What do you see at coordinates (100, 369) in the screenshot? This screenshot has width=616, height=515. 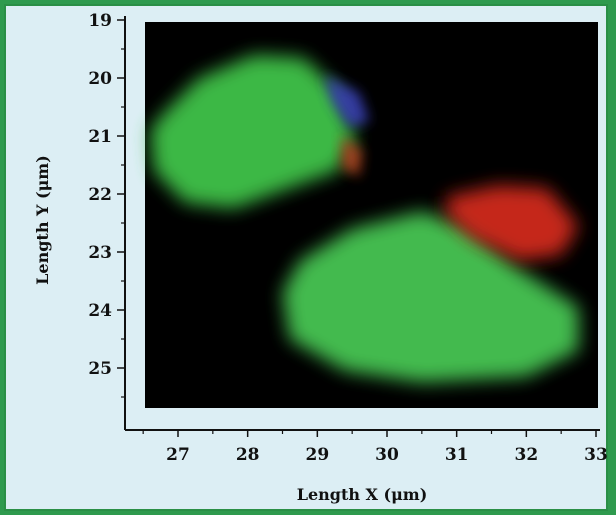 I see `y-tick-label: 25` at bounding box center [100, 369].